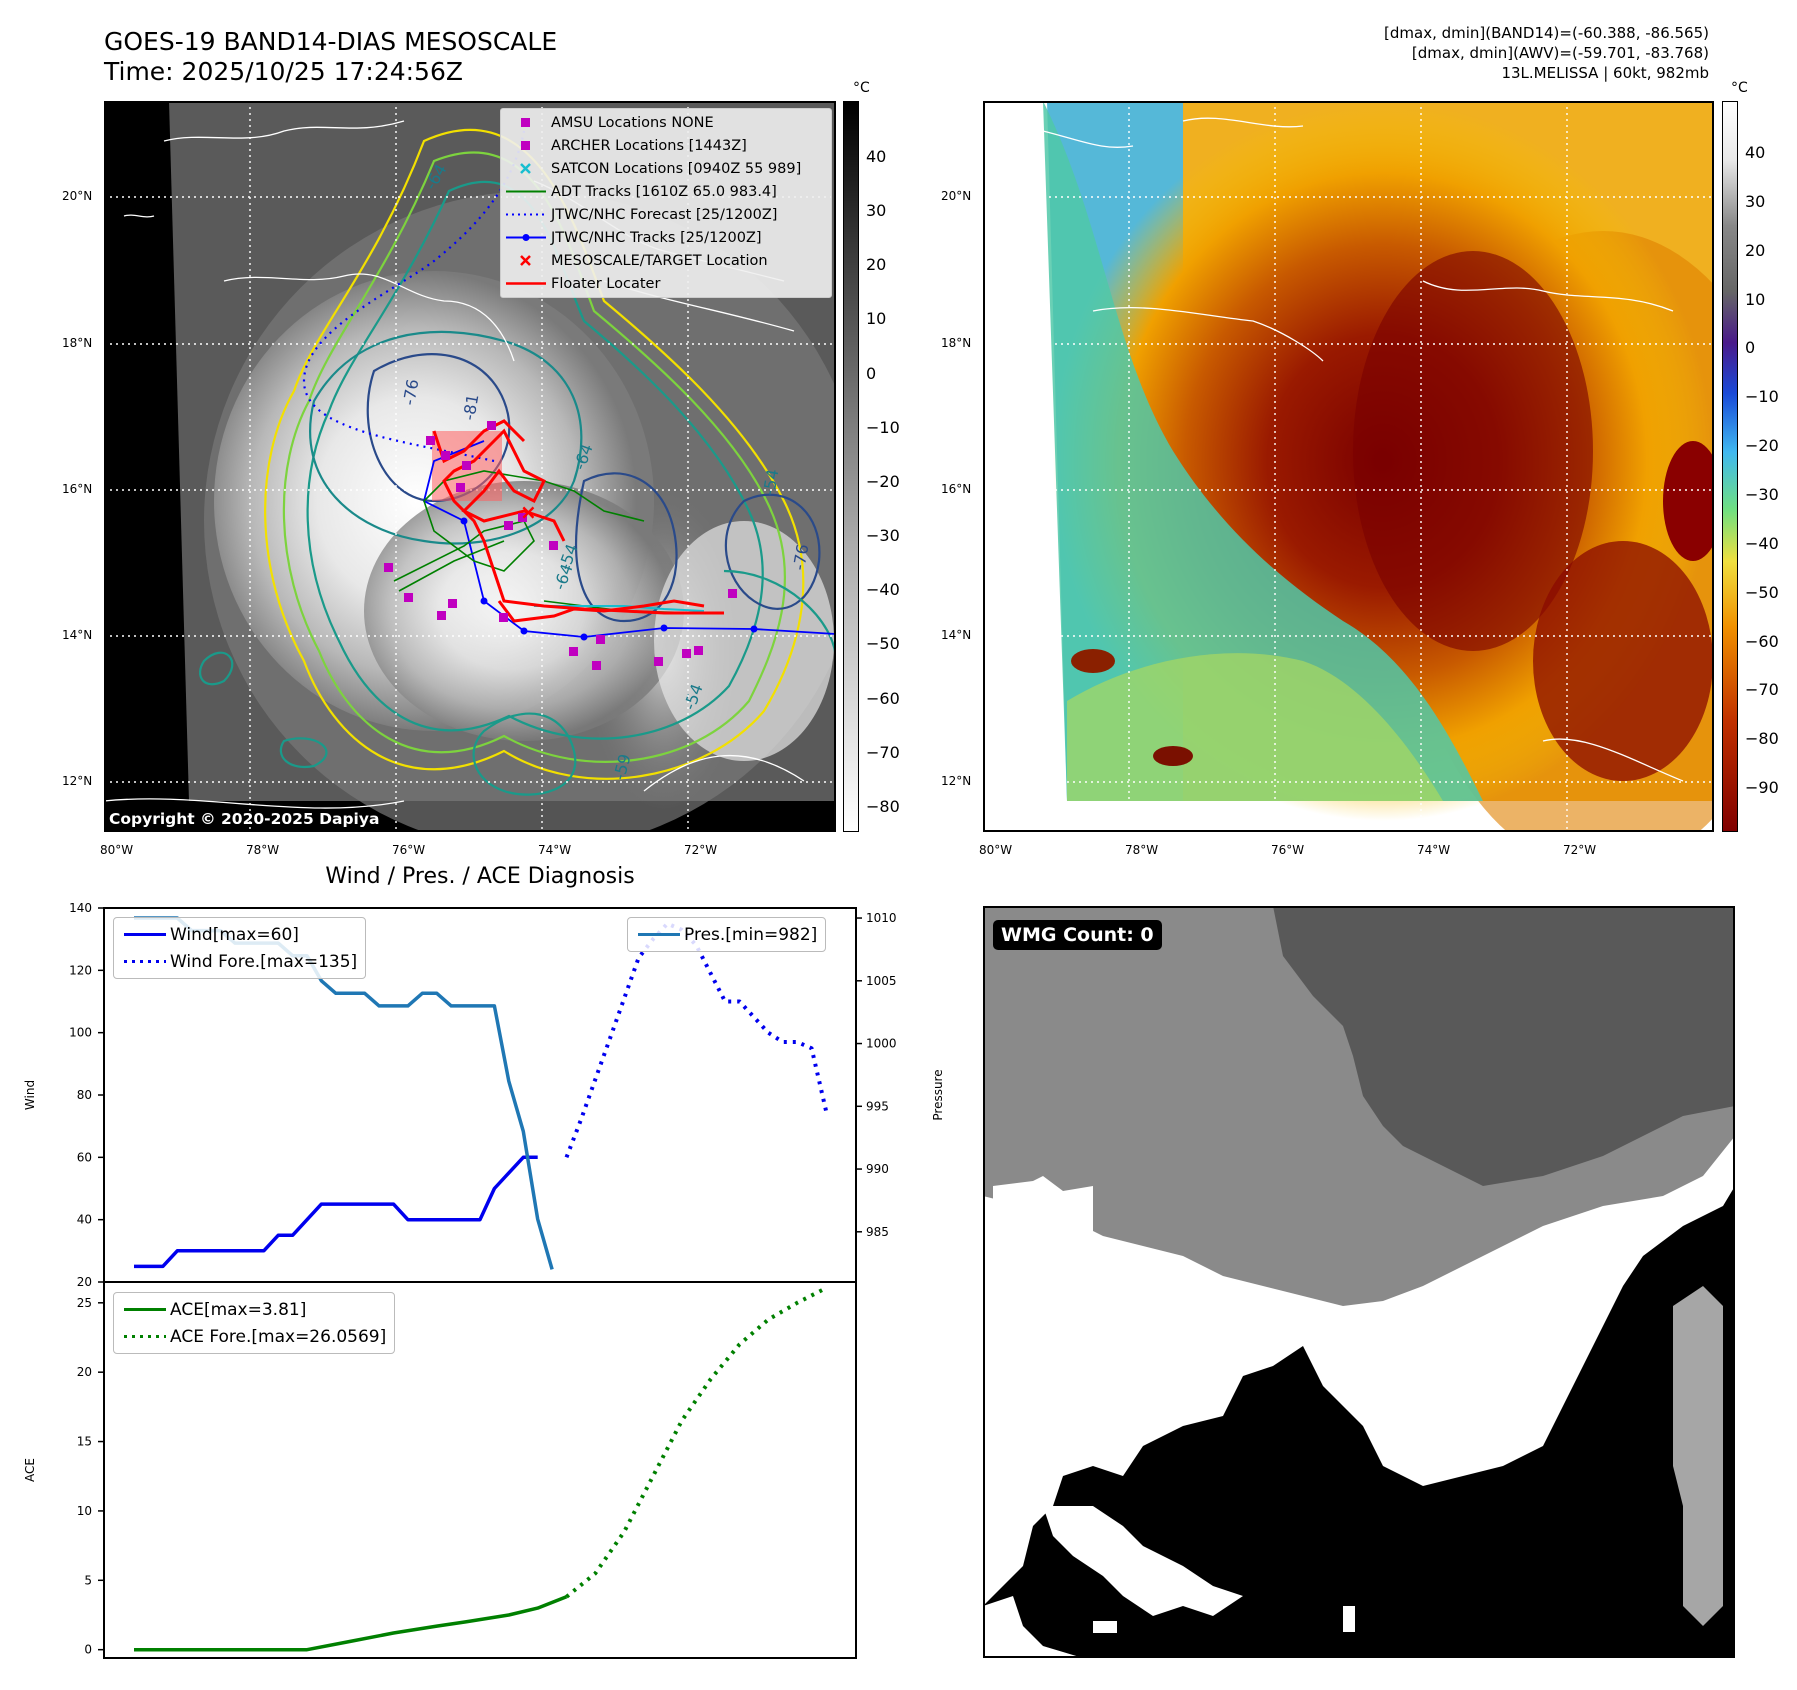 The image size is (1797, 1690). I want to click on storm-info-text: 13L.MELISSA | 60kt, 982mb, so click(1605, 73).